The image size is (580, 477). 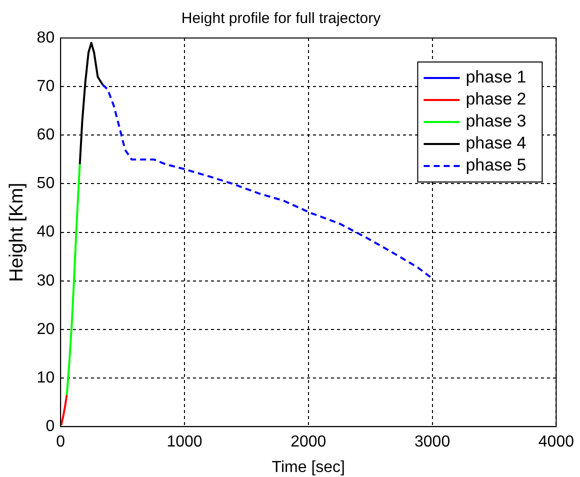 What do you see at coordinates (45, 329) in the screenshot?
I see `y-tick-label: 20` at bounding box center [45, 329].